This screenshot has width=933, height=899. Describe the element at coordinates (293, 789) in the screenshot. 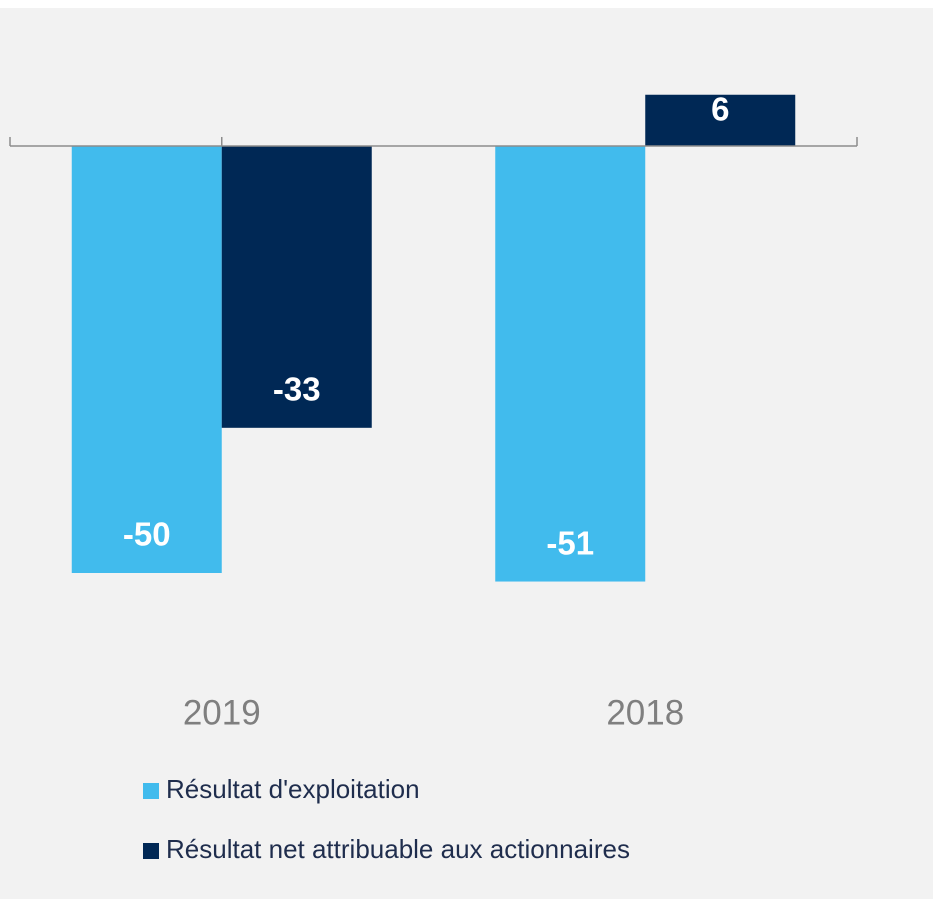

I see `legend-label: Résultat d'exploitation` at that location.